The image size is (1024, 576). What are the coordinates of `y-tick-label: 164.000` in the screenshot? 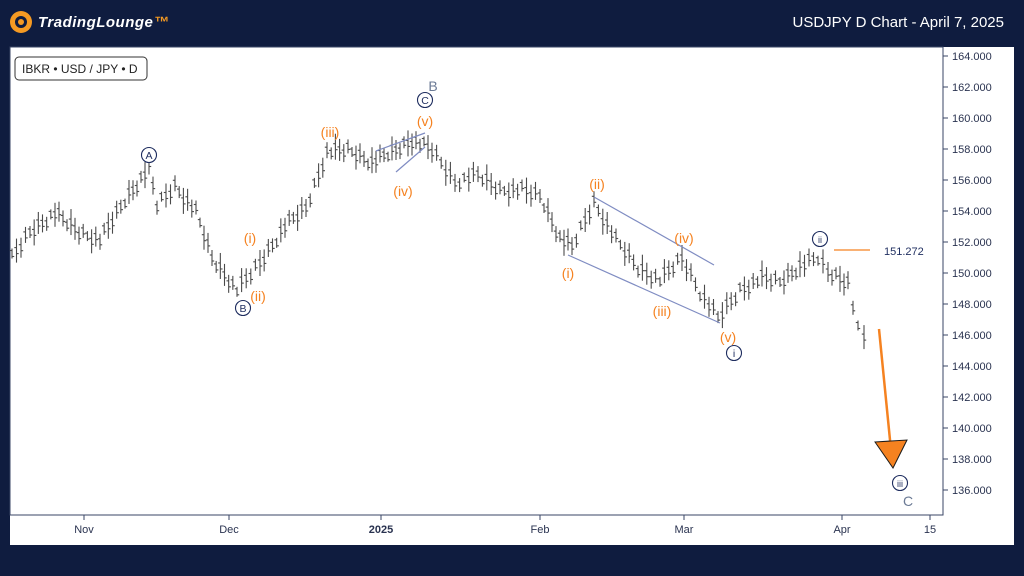 It's located at (972, 57).